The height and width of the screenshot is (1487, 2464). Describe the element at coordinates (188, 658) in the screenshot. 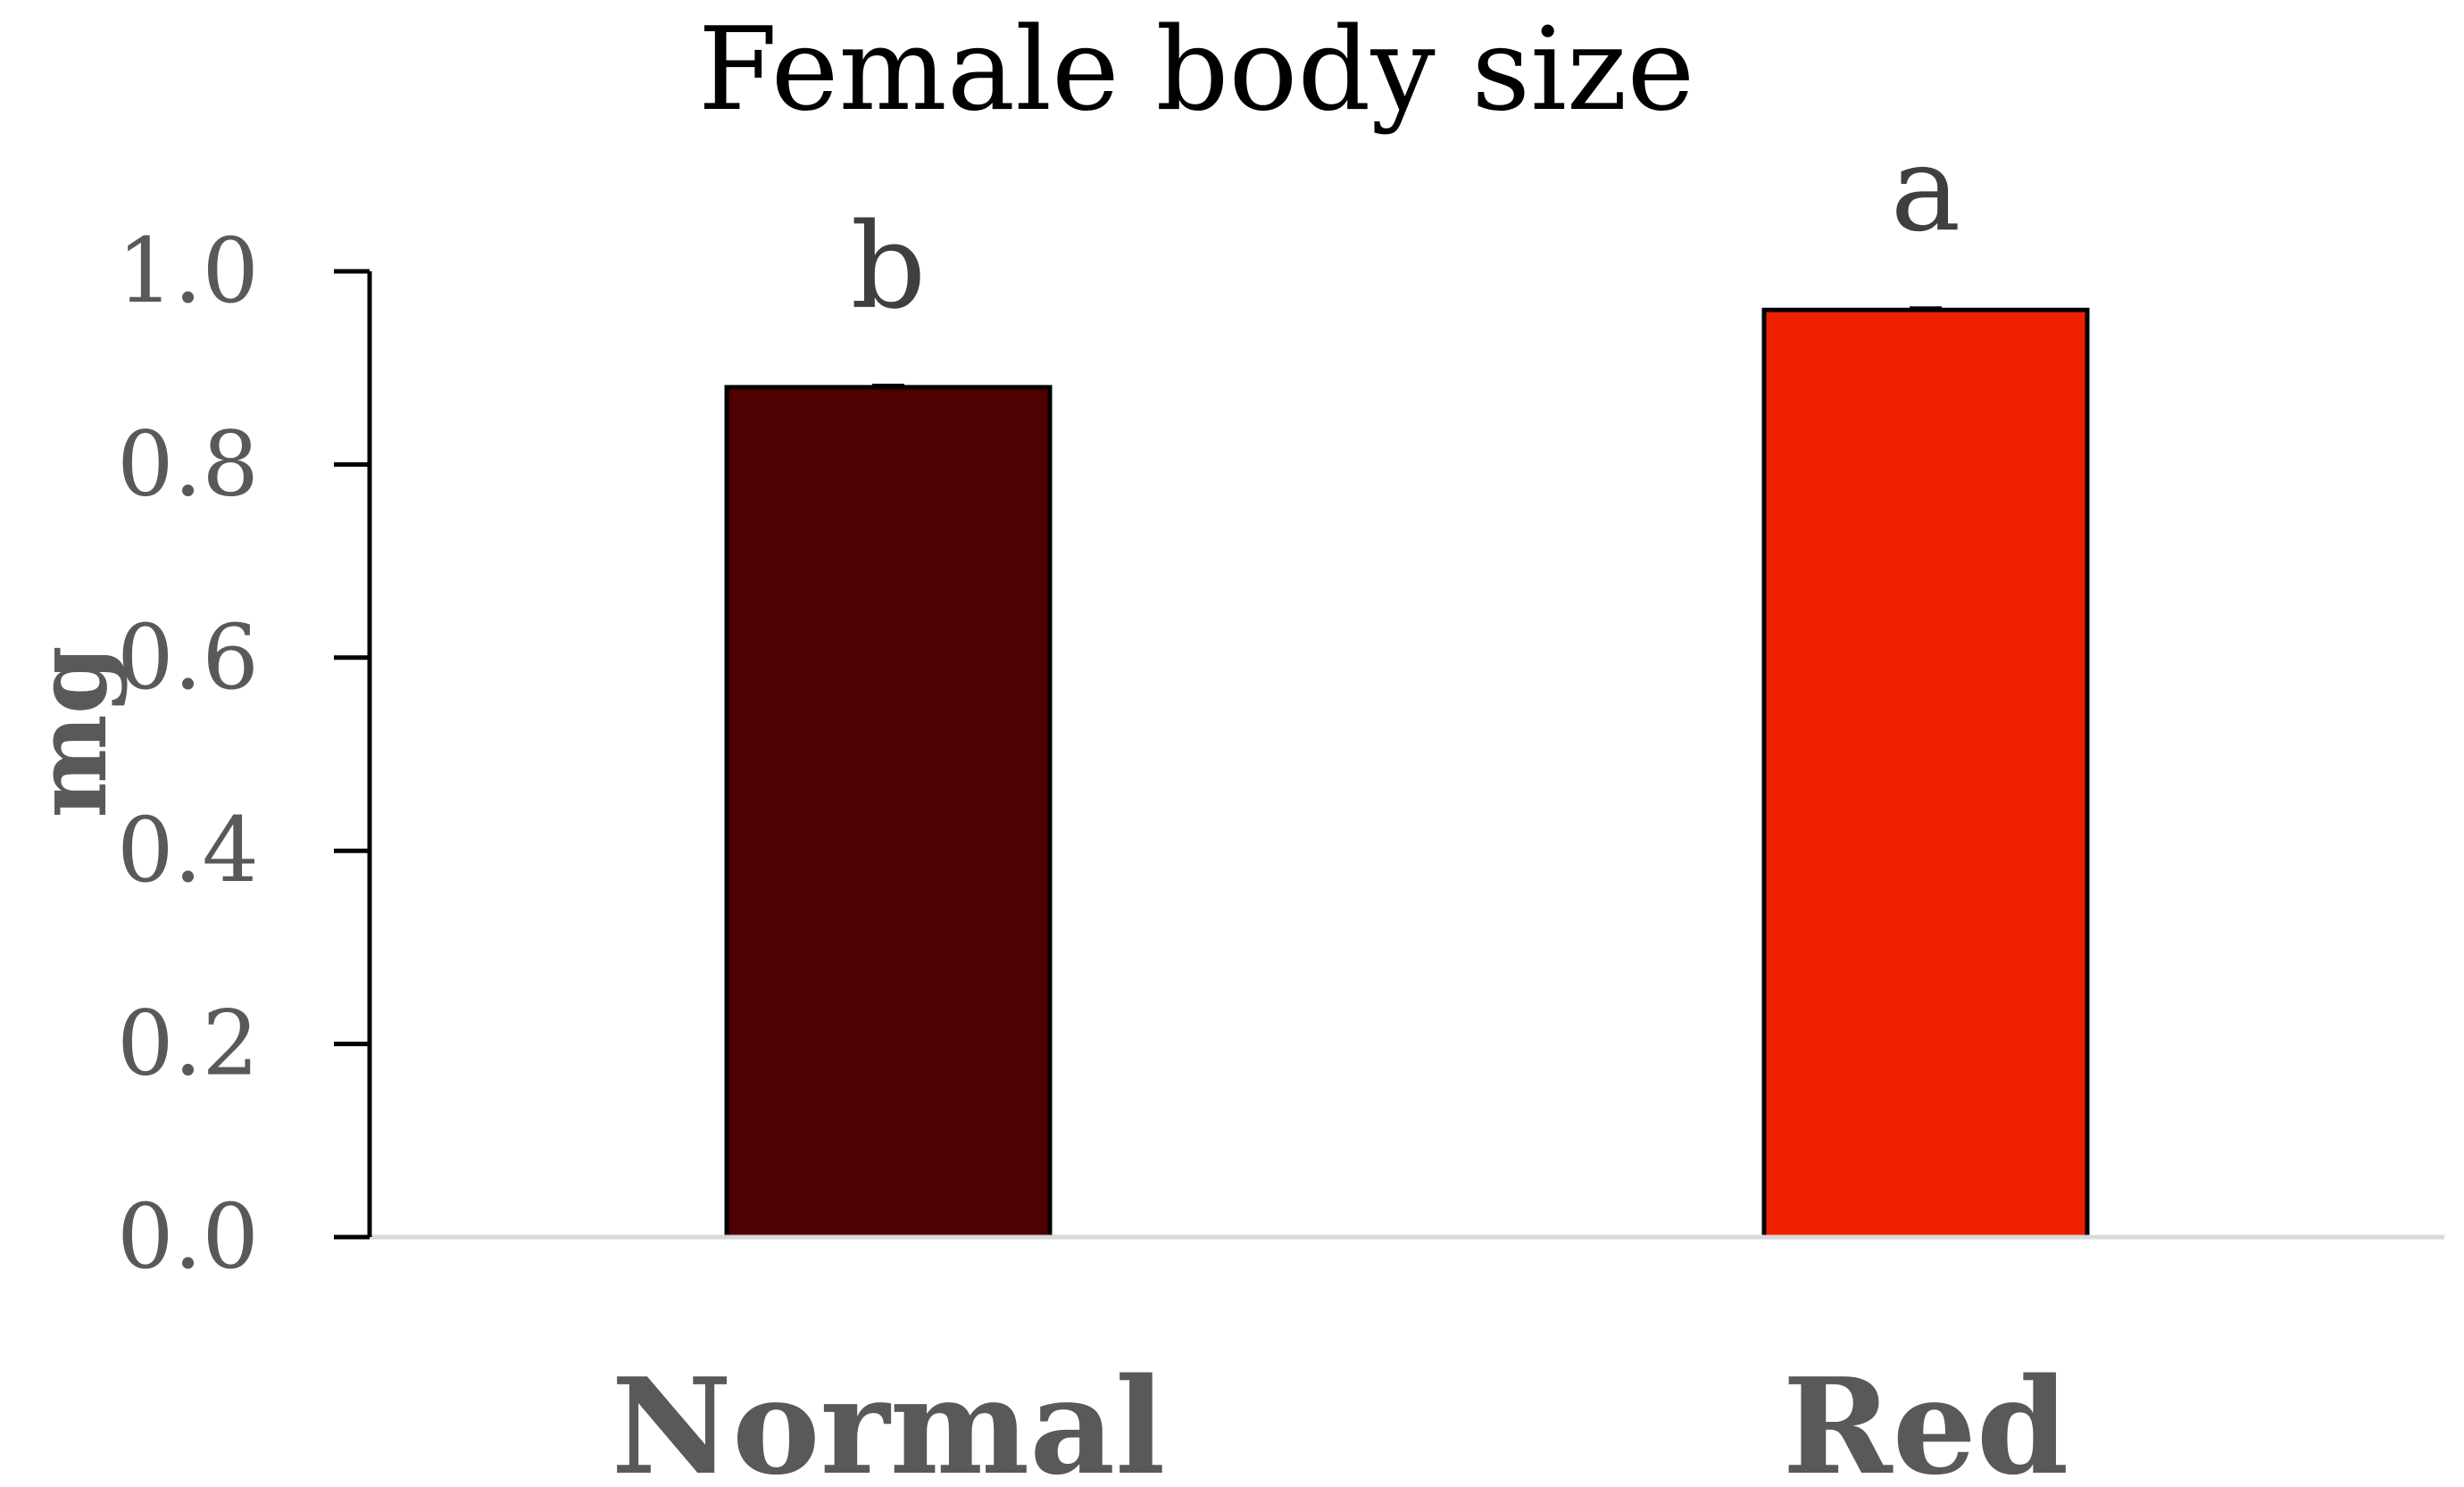

I see `y-tick-label: 0.6` at that location.